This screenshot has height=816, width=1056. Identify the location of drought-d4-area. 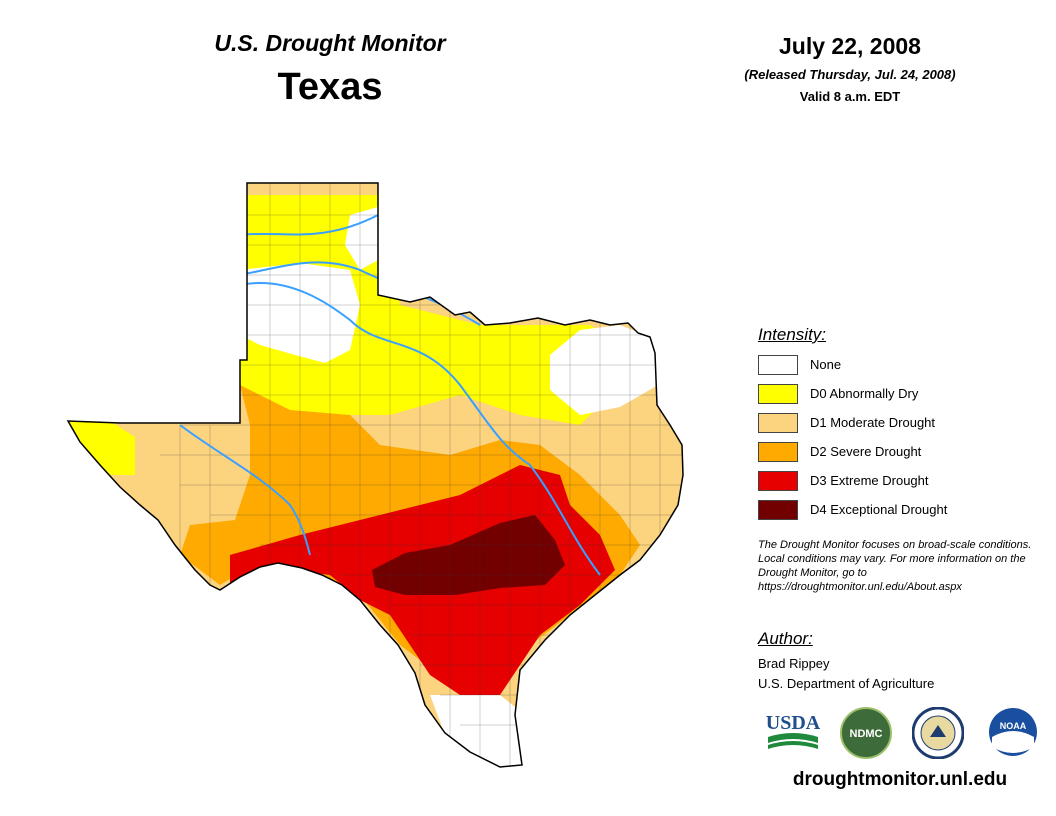
(468, 555).